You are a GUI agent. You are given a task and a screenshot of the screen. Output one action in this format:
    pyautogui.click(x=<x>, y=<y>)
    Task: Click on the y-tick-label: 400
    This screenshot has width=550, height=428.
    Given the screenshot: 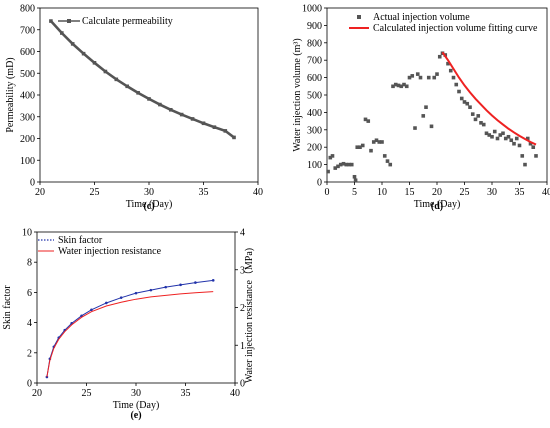 What is the action you would take?
    pyautogui.click(x=314, y=113)
    